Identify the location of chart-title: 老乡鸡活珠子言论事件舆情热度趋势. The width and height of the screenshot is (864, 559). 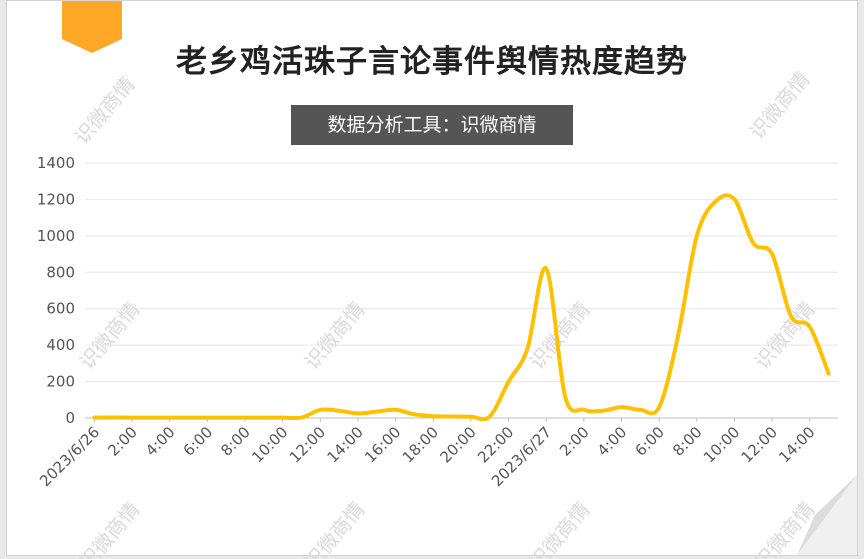
(432, 62).